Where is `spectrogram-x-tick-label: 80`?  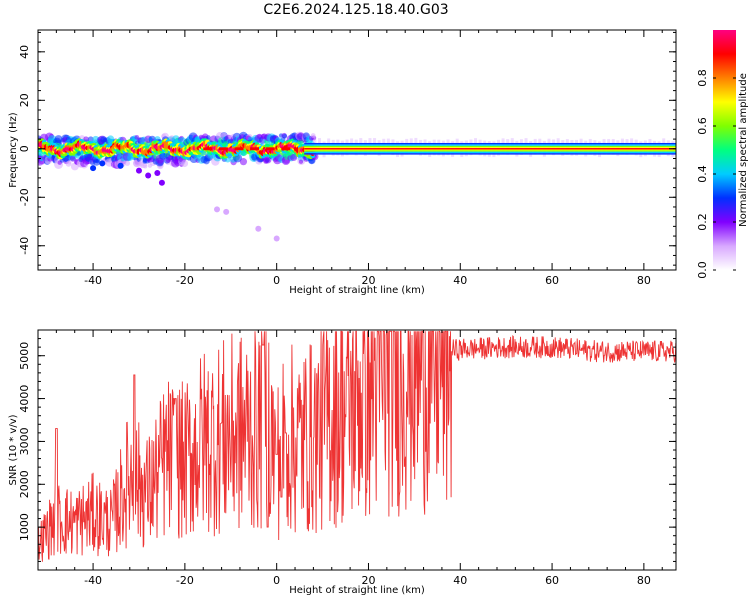
spectrogram-x-tick-label: 80 is located at coordinates (644, 280).